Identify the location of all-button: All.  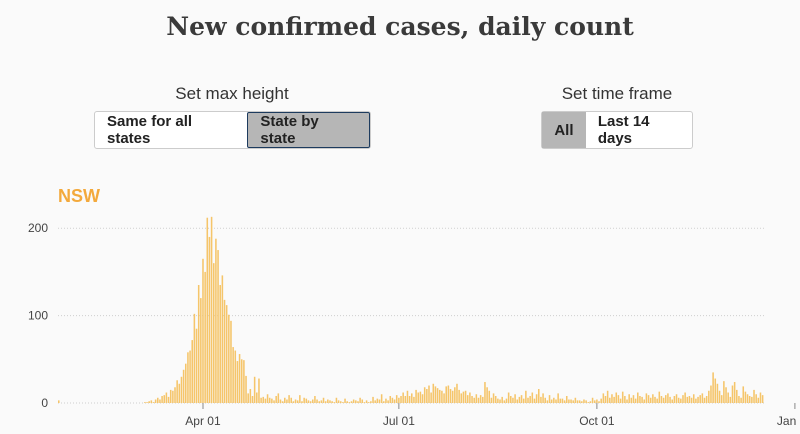
(564, 130).